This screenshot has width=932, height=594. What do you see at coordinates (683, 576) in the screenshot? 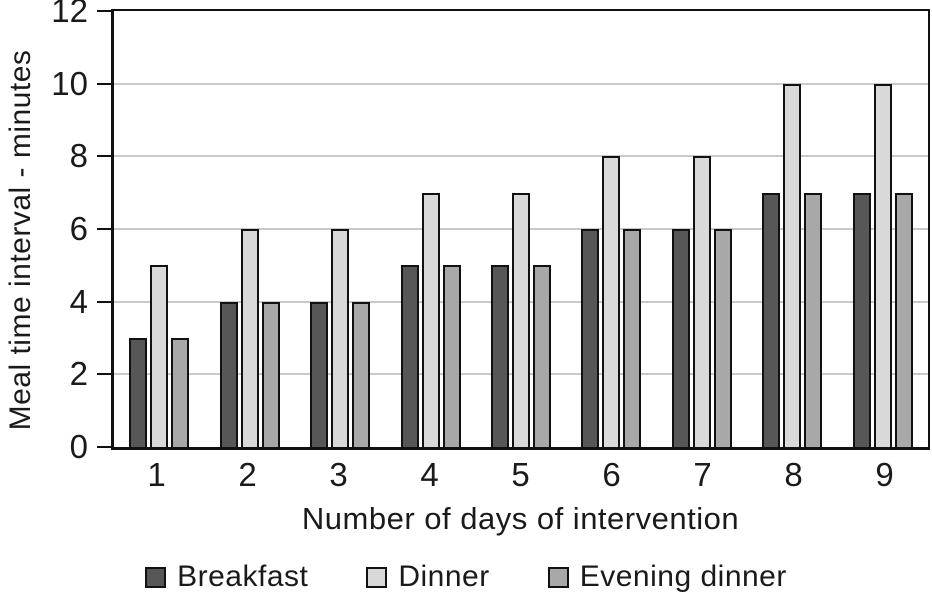
I see `legend-label-evening-dinner: Evening dinner` at bounding box center [683, 576].